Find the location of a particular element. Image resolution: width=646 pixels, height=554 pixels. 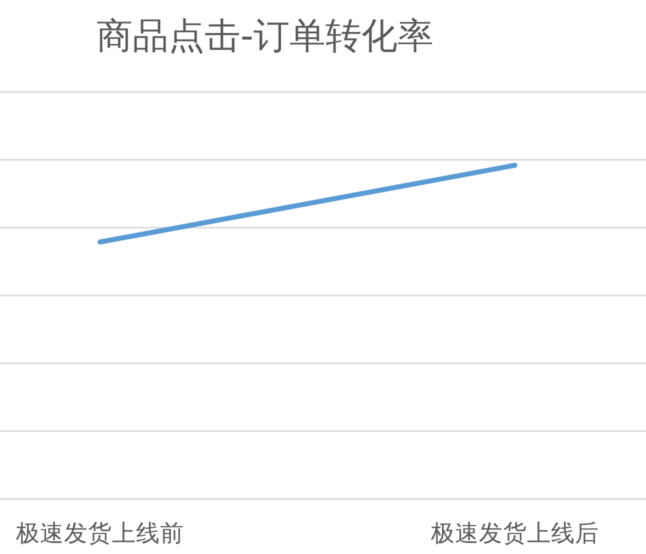

x-tick-label: 极速发货上线后 is located at coordinates (514, 533).